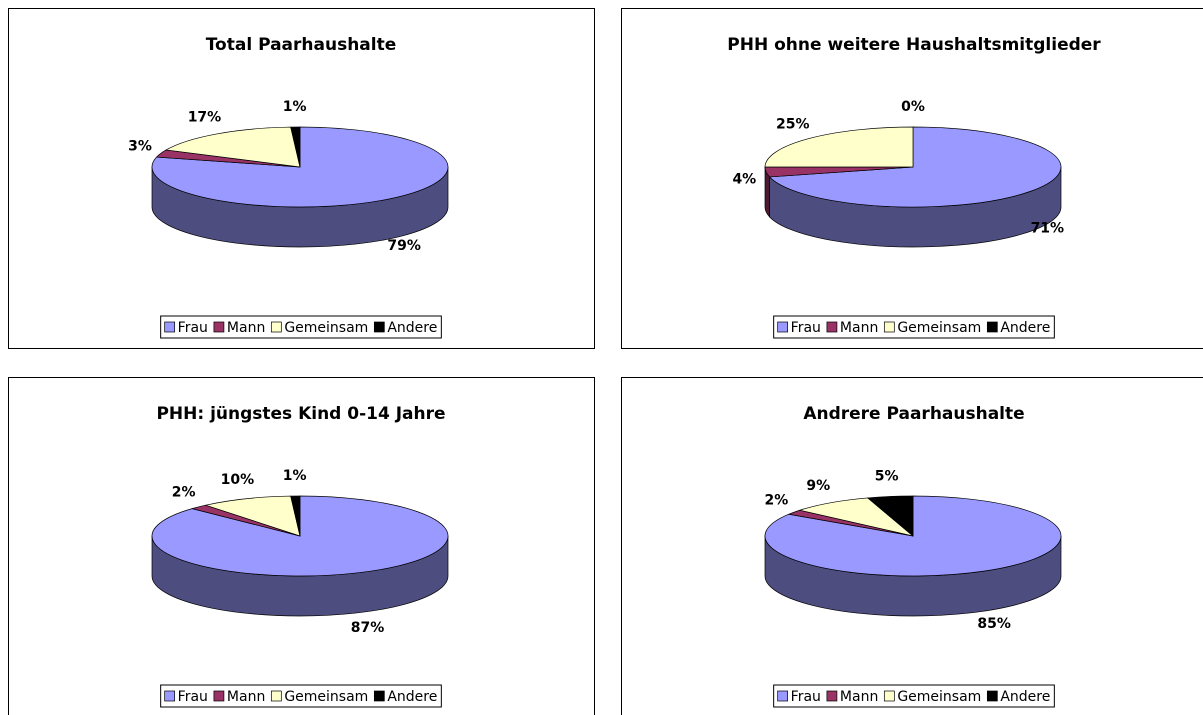  I want to click on chart-title: Total Paarhaushalte, so click(301, 45).